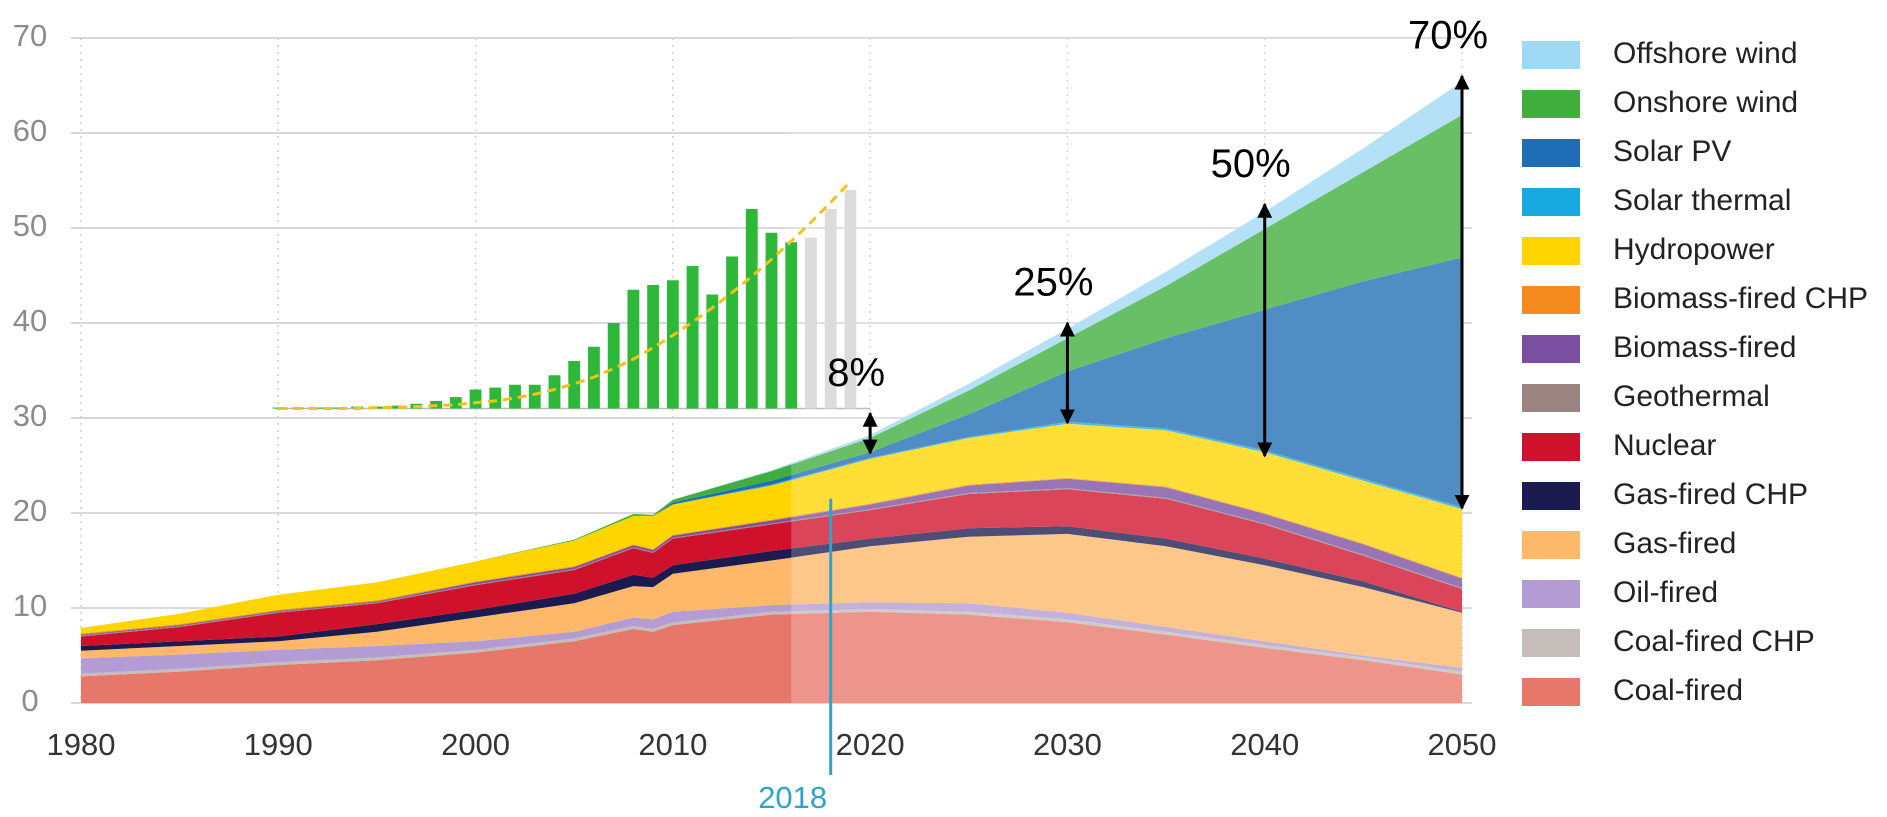 The width and height of the screenshot is (1887, 817). Describe the element at coordinates (1053, 283) in the screenshot. I see `annotation-label: 25%` at that location.